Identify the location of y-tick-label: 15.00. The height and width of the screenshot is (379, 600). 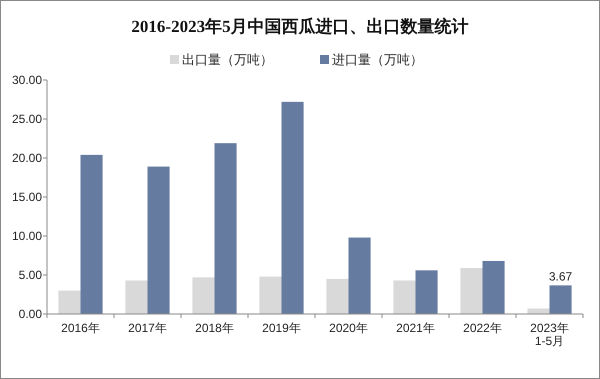
(27, 197).